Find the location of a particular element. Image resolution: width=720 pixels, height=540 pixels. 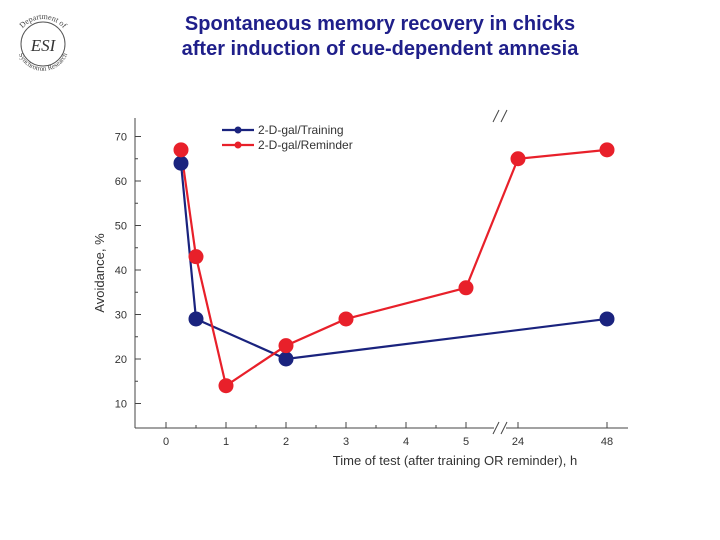

y-tick-label: 10 is located at coordinates (121, 405).